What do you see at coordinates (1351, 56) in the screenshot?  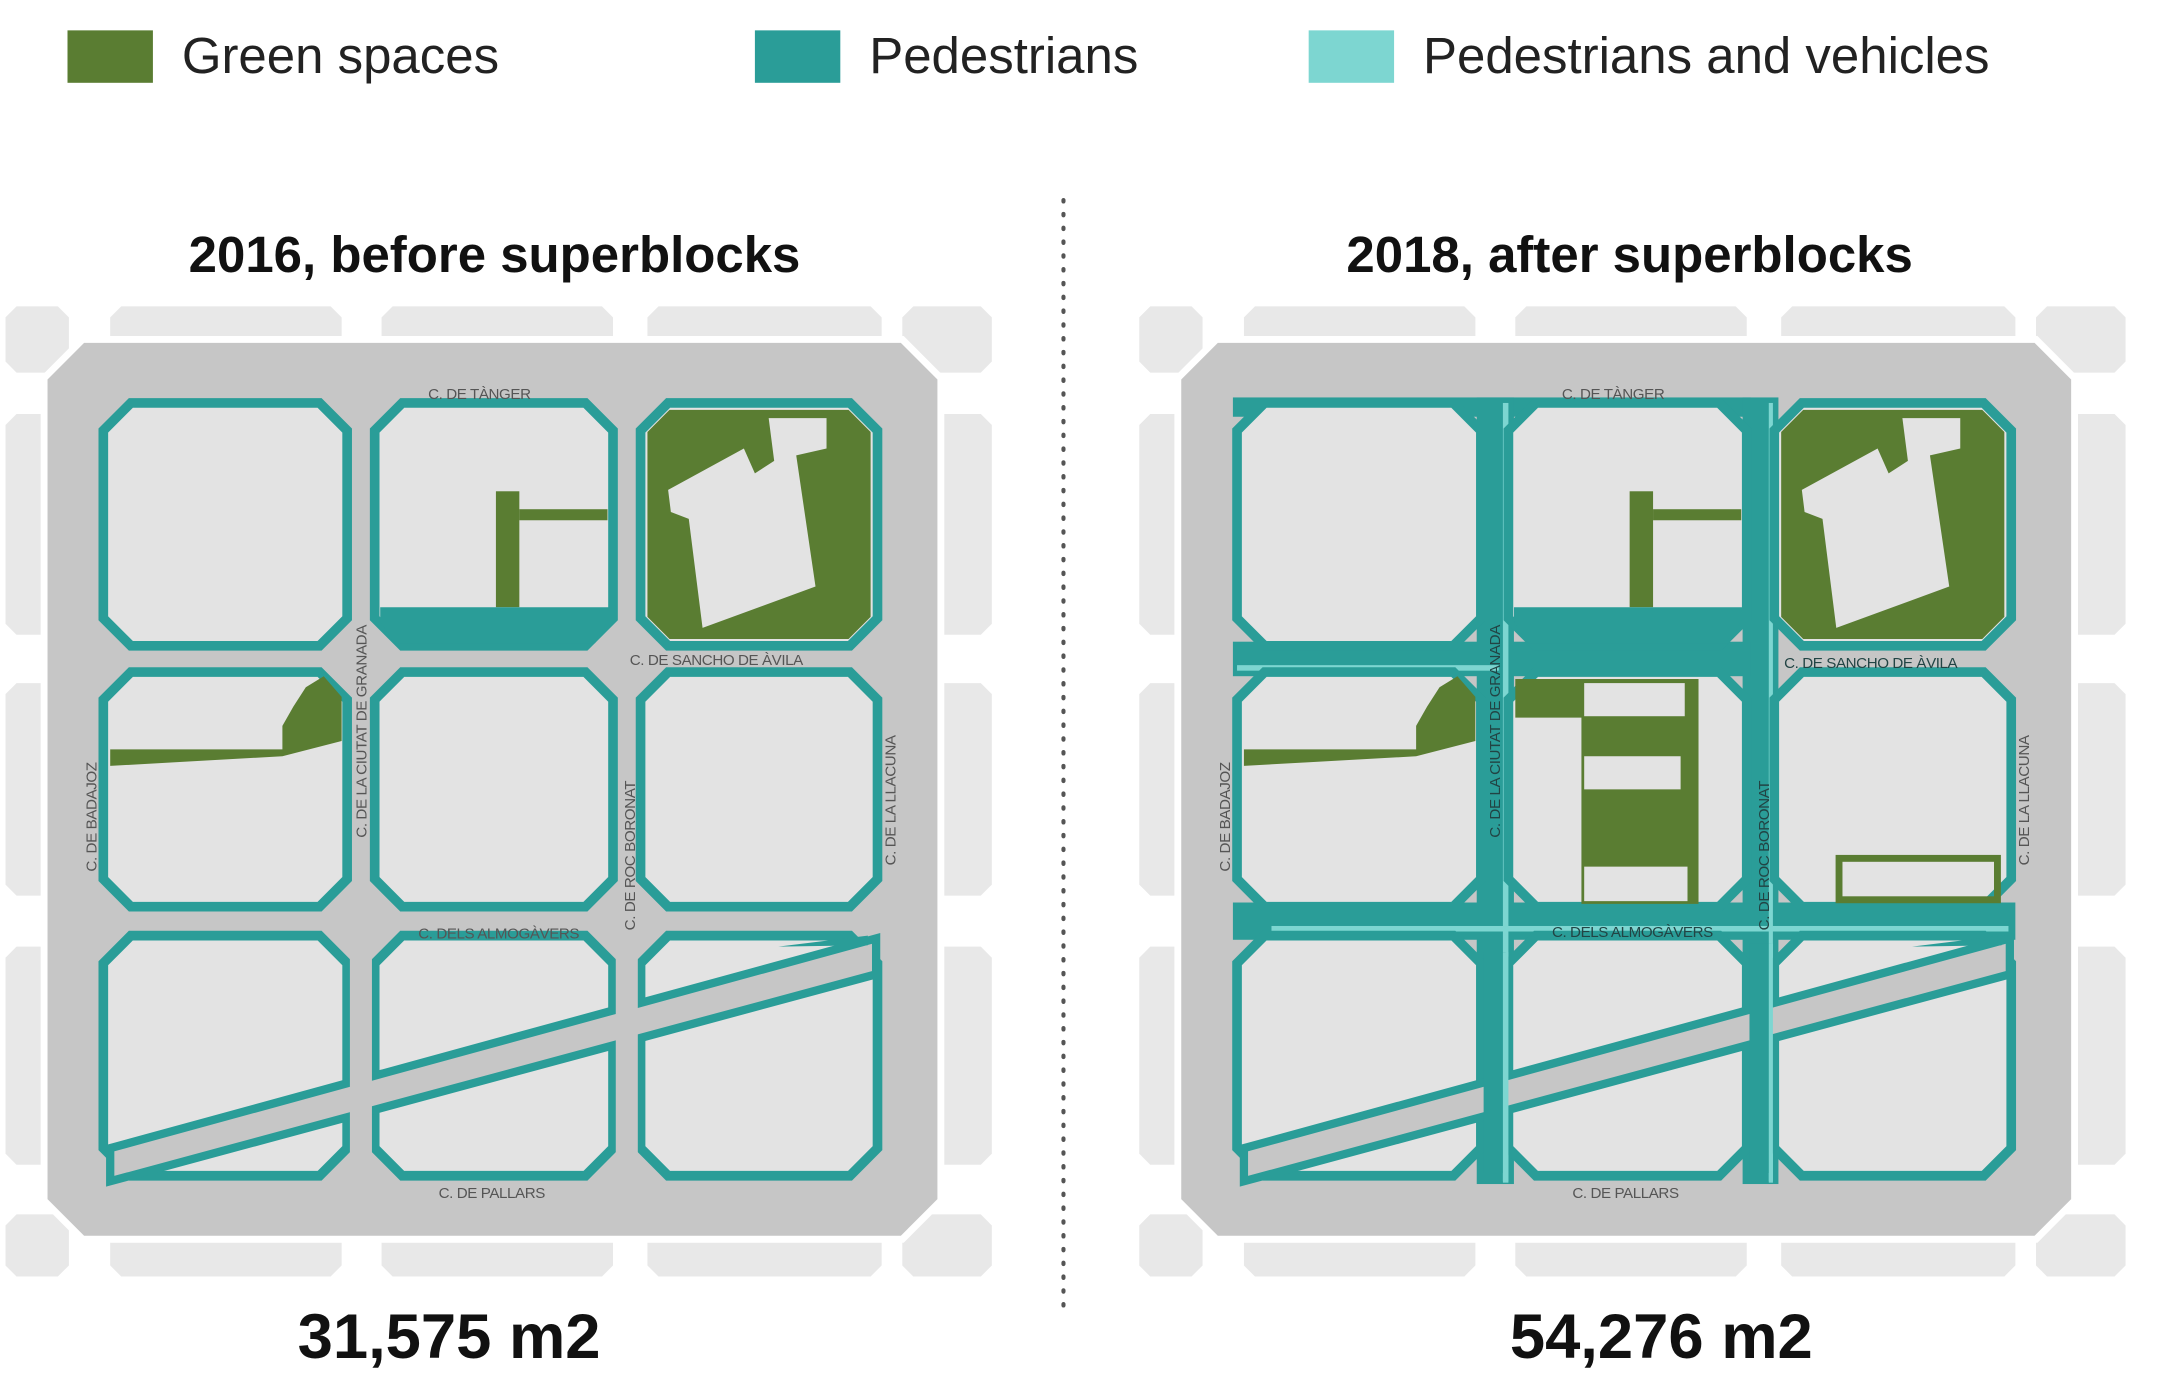 I see `legend-swatch-pedestrians-and-vehicles` at bounding box center [1351, 56].